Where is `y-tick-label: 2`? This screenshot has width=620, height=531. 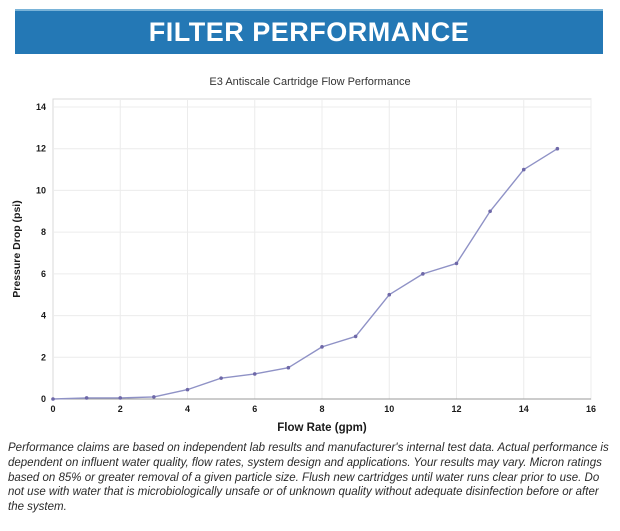 y-tick-label: 2 is located at coordinates (43, 357).